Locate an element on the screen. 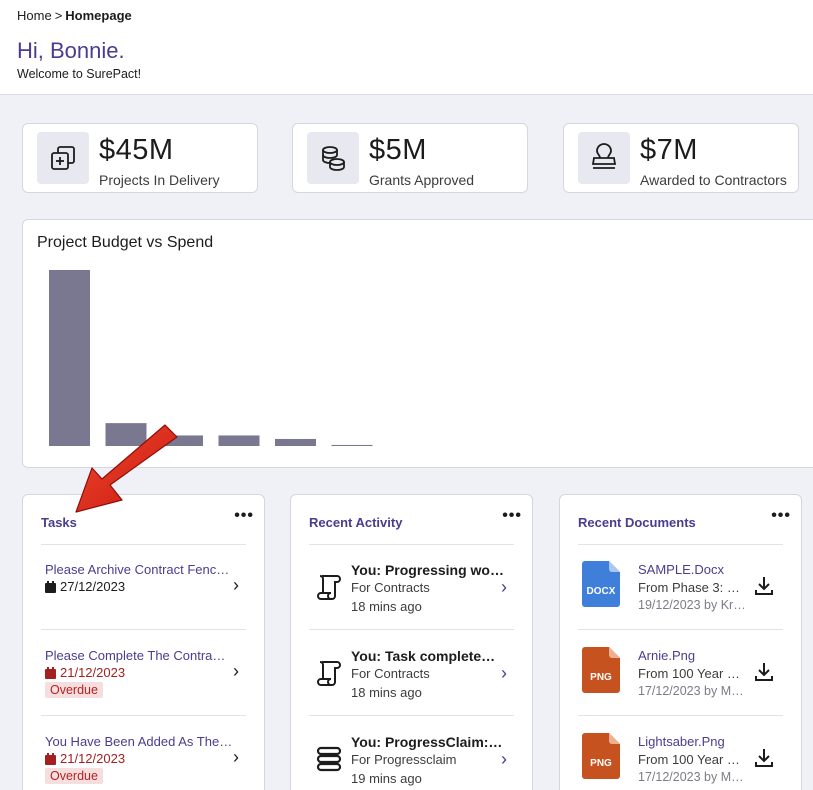 The image size is (813, 790). activity-subtitle: For Progressclaim is located at coordinates (404, 759).